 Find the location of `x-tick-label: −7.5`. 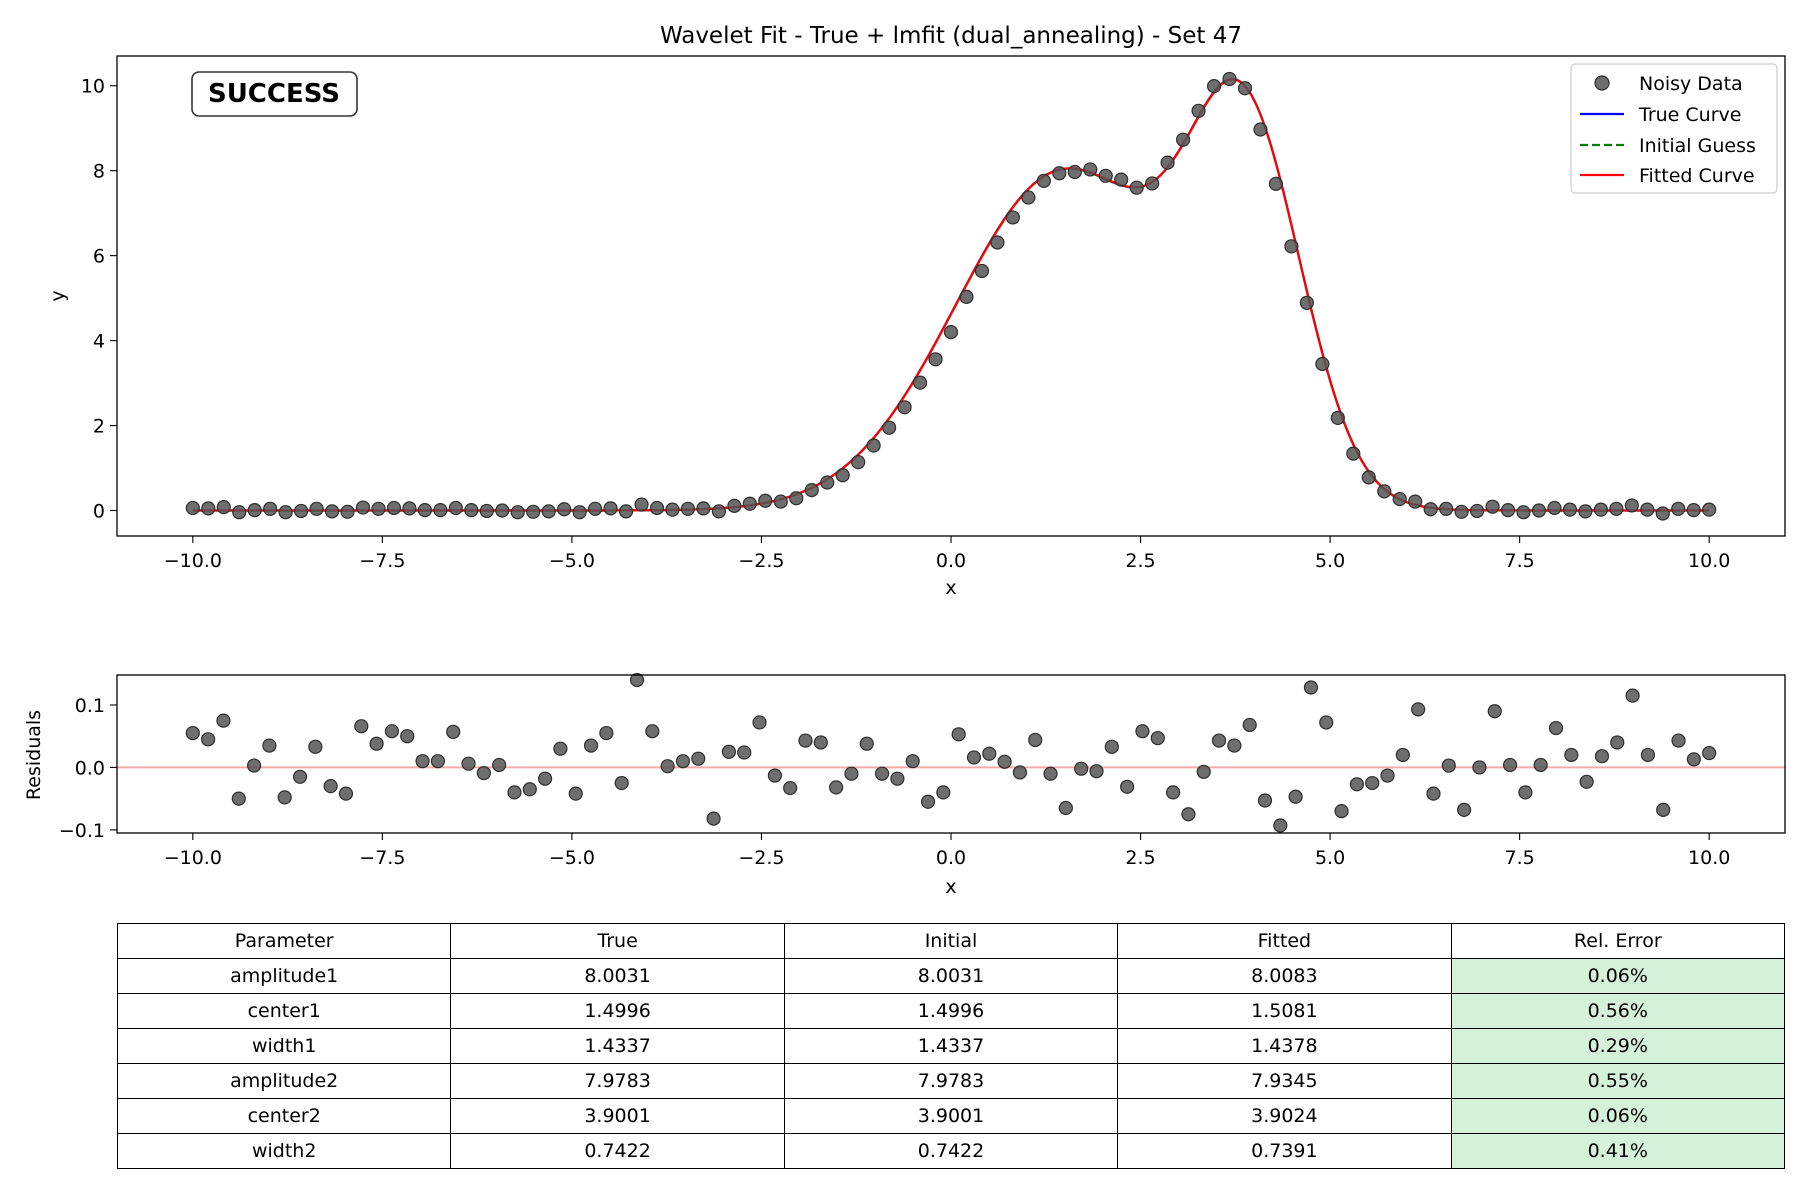

x-tick-label: −7.5 is located at coordinates (382, 858).